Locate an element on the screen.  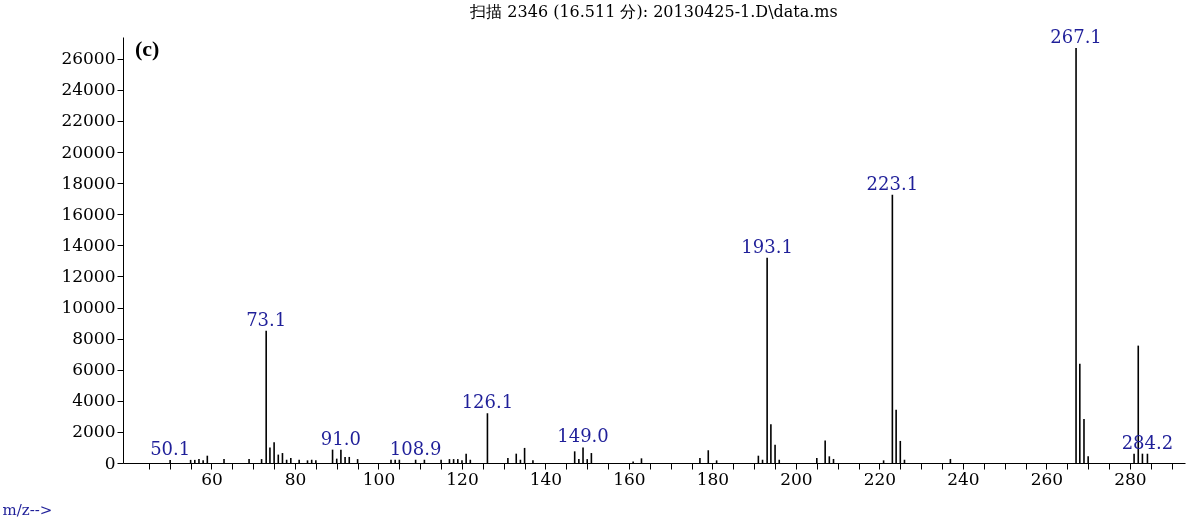
x-tick-label: 280 is located at coordinates (1130, 478).